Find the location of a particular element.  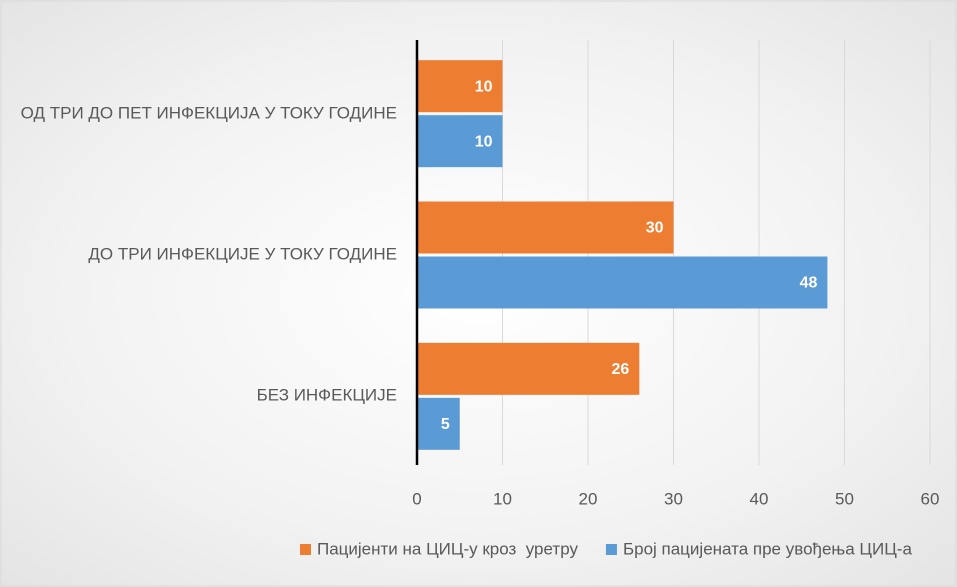

y-tick-label: ДО ТРИ ИНФЕКЦИЈЕ У ТОКУ ГОДИНЕ is located at coordinates (242, 254).